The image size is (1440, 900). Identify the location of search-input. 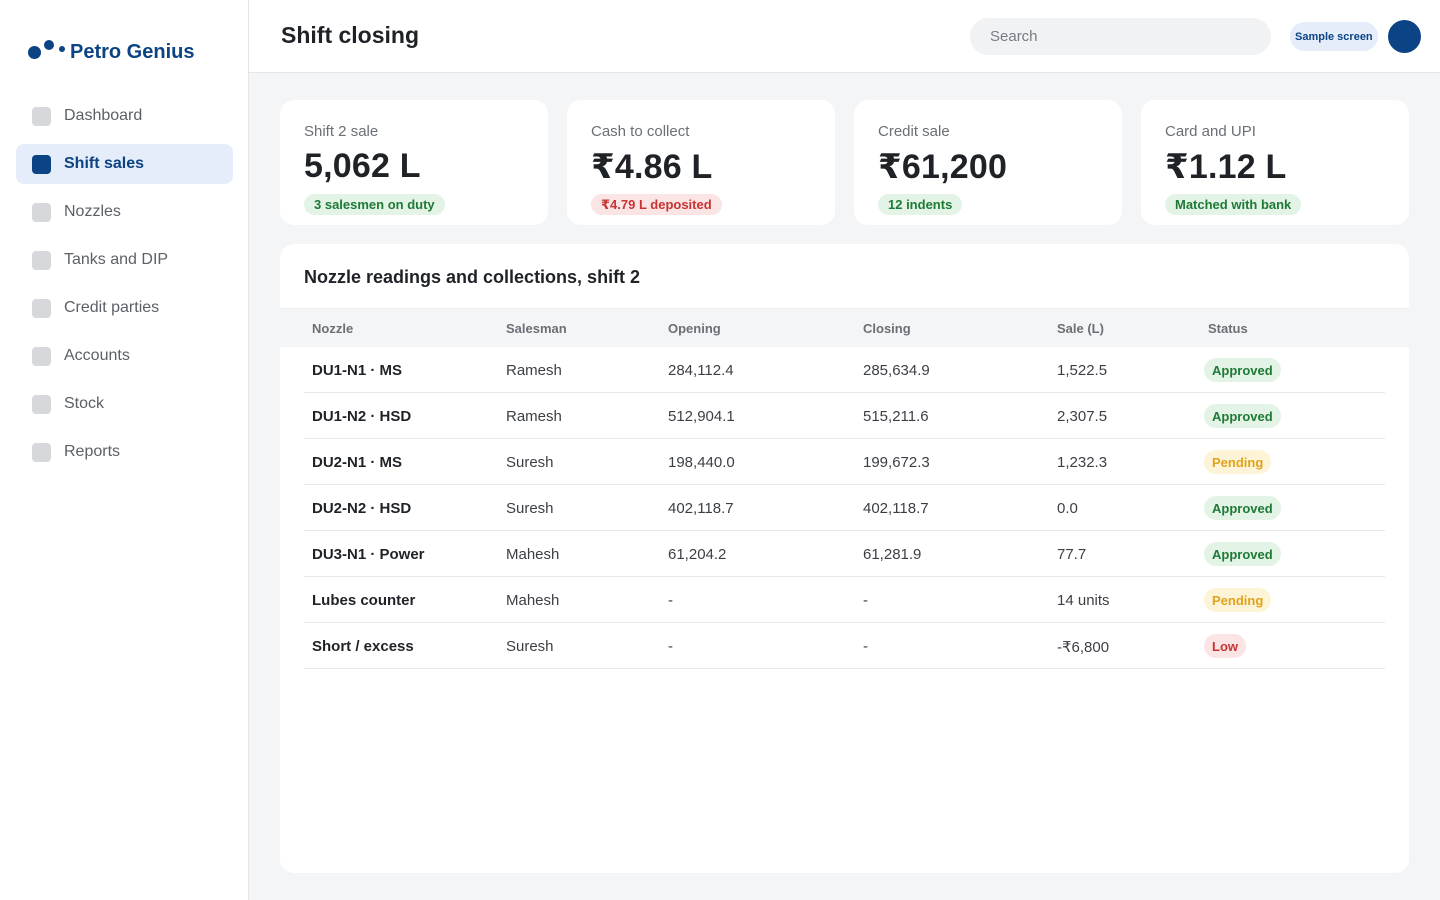
(1120, 36).